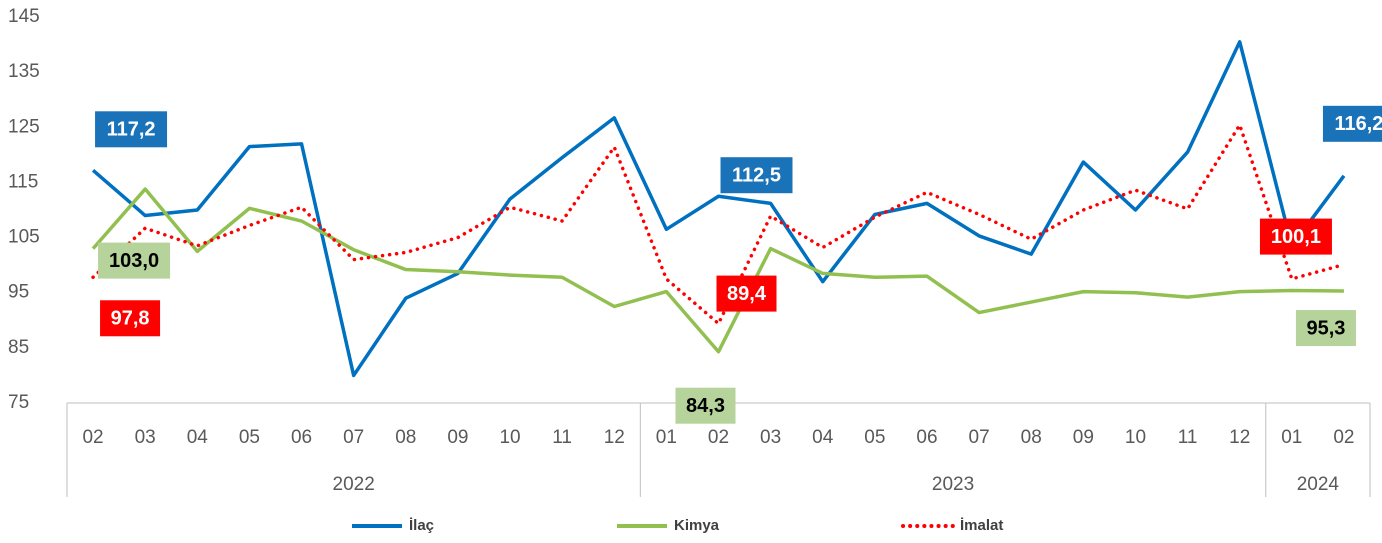  What do you see at coordinates (24, 71) in the screenshot?
I see `y-tick-label: 135` at bounding box center [24, 71].